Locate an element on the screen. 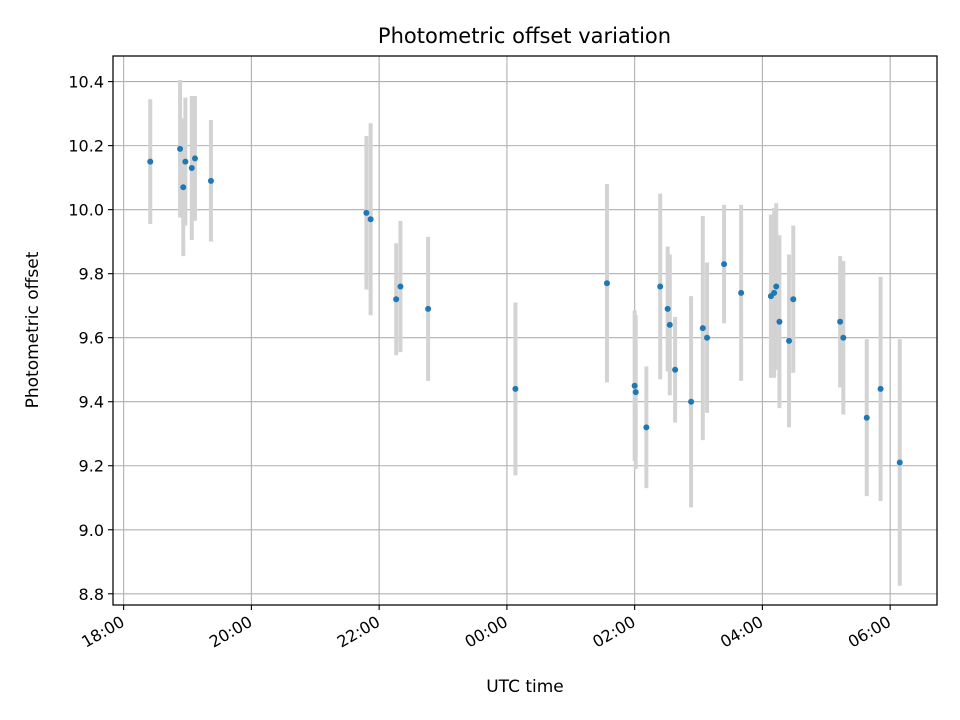  y-tick-label: 10.0 is located at coordinates (86, 210).